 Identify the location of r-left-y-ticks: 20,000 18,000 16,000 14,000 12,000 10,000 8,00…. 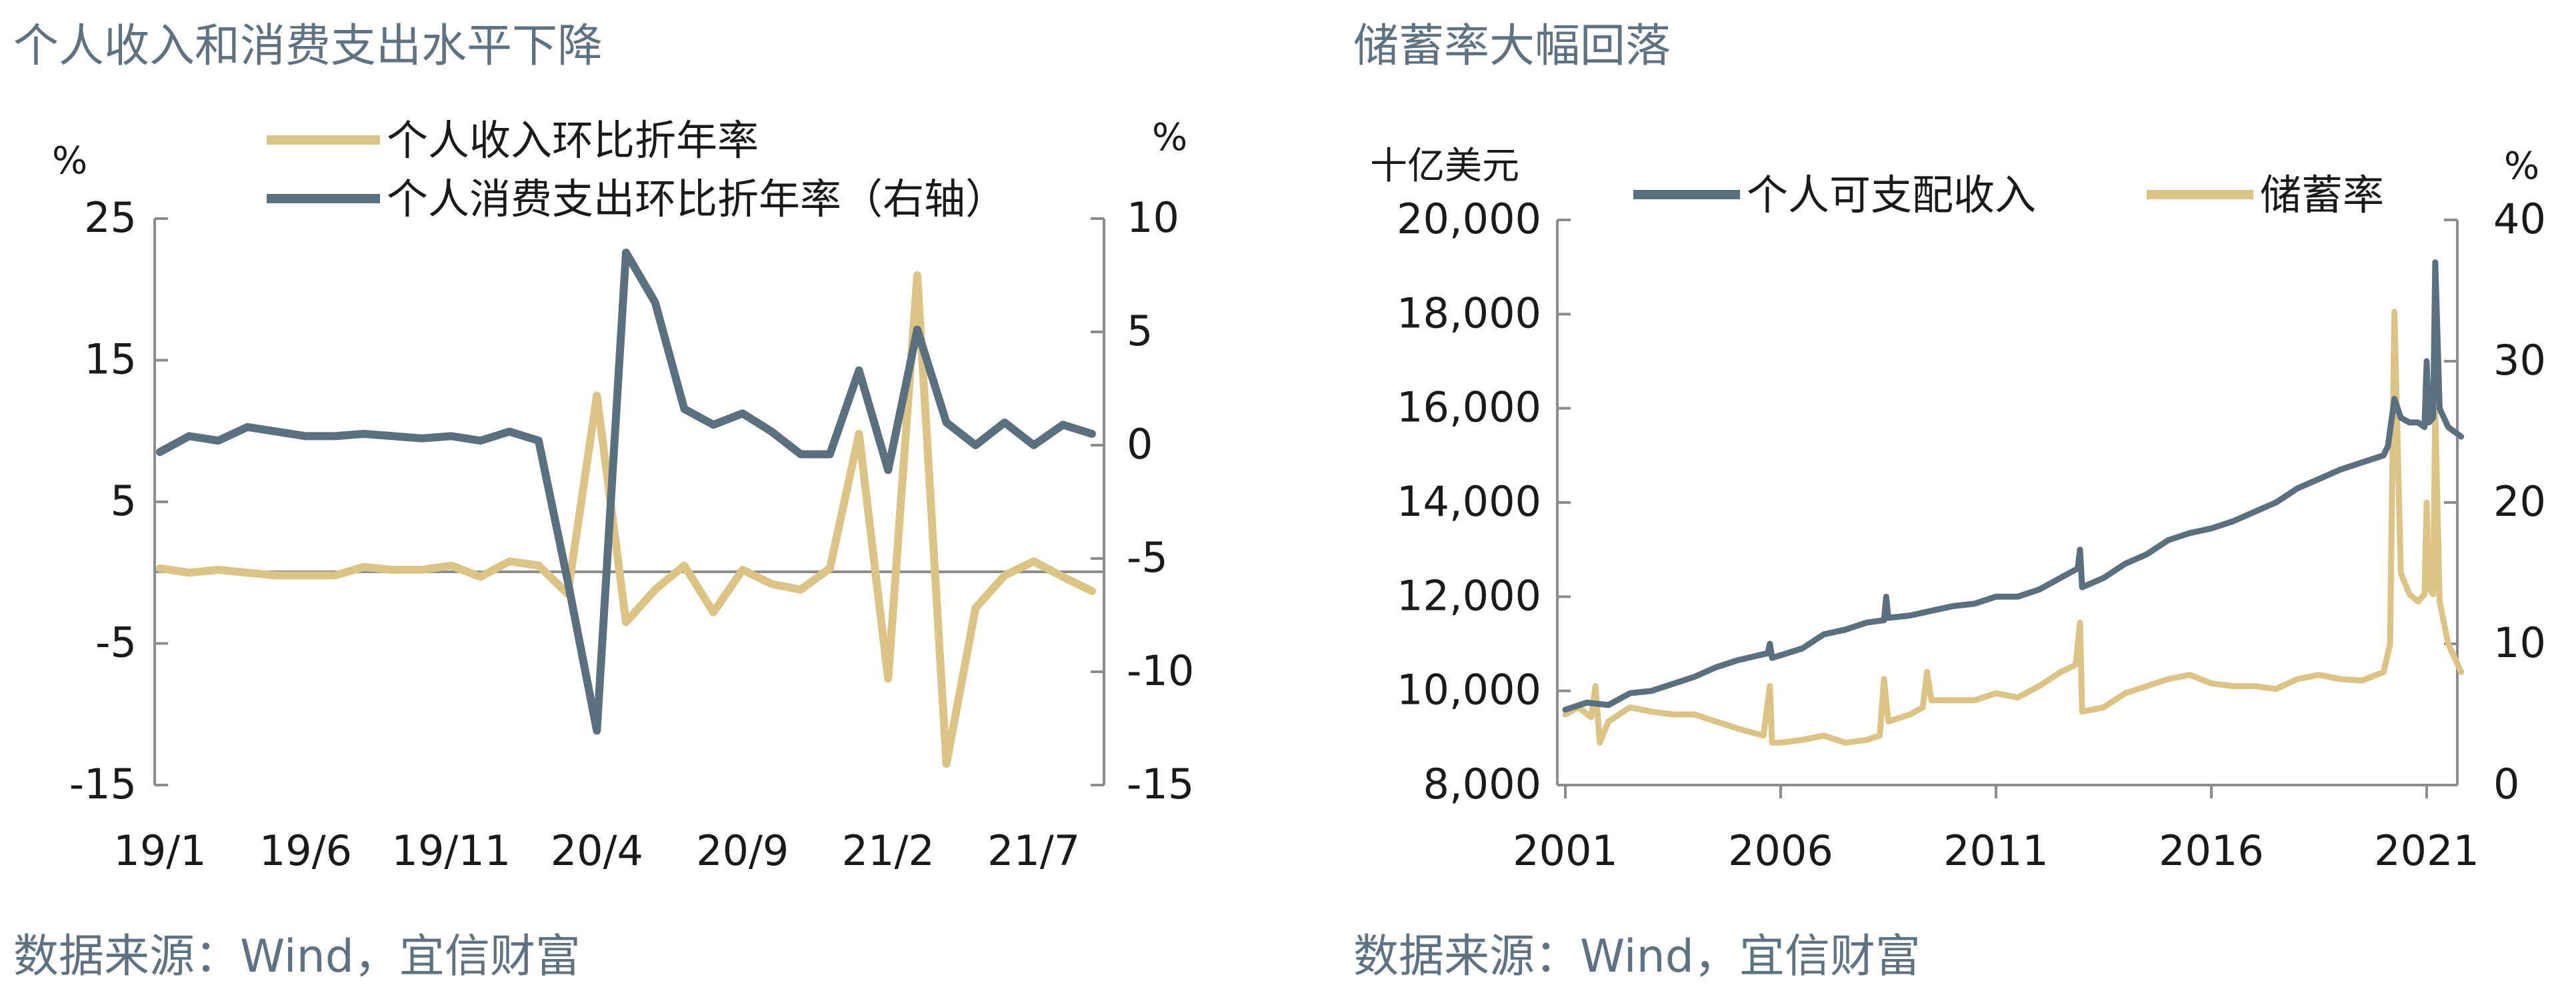
(1484, 501).